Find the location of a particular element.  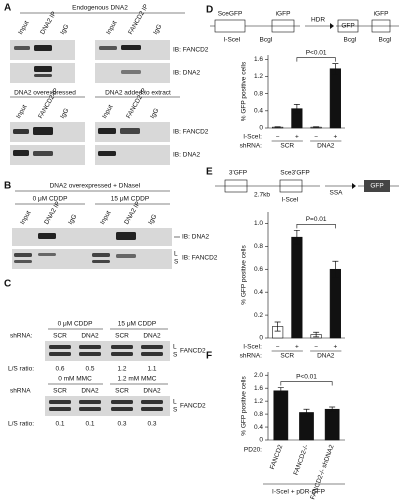

panel-label: B is located at coordinates (7, 186).